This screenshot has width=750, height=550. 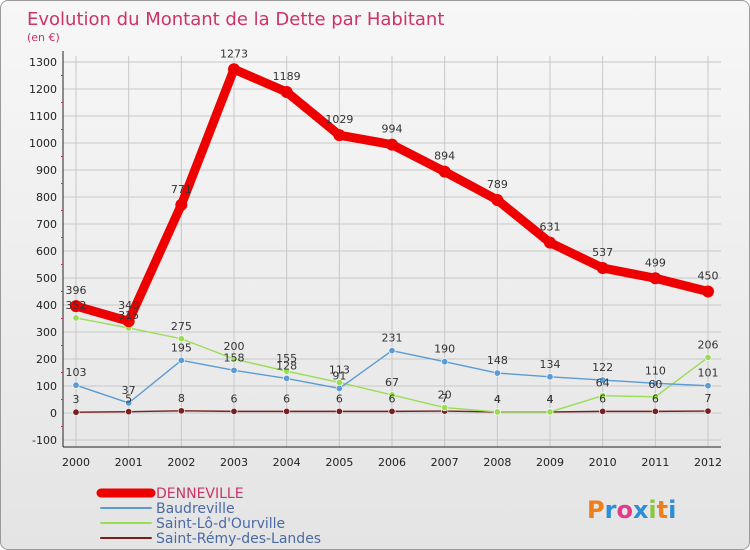 I want to click on logo-text: Proxiti, so click(x=631, y=510).